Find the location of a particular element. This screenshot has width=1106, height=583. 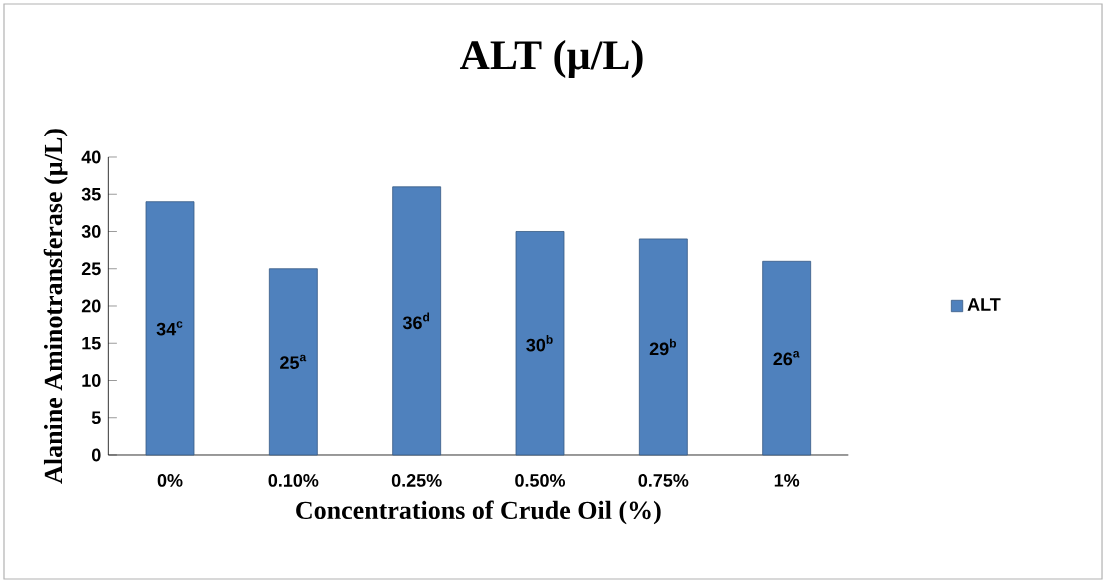

data-label: 29$^{b}$ is located at coordinates (663, 347).